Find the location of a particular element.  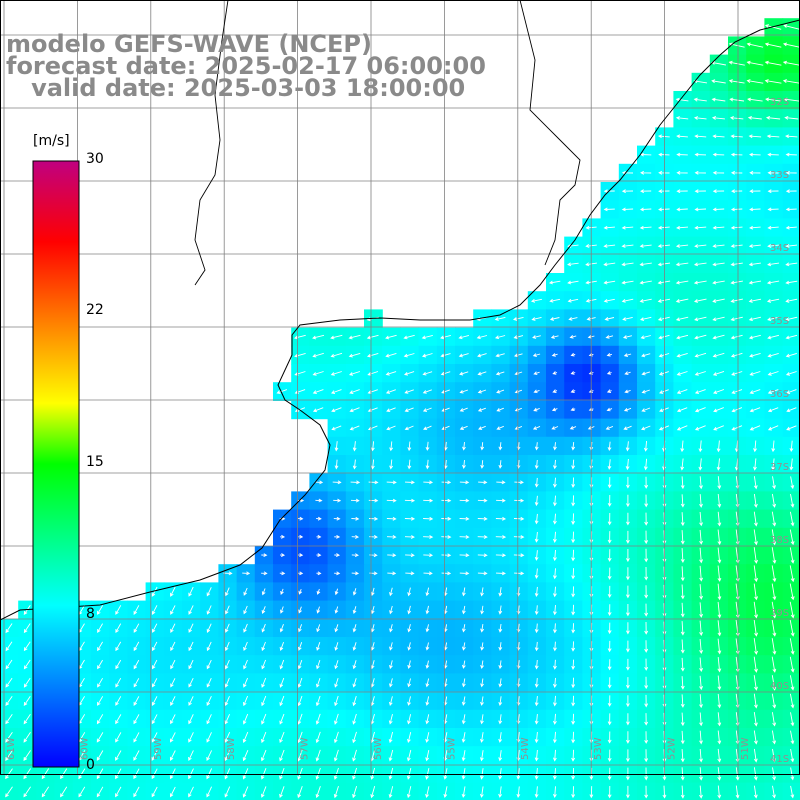

latitude-label: 33S is located at coordinates (779, 175).